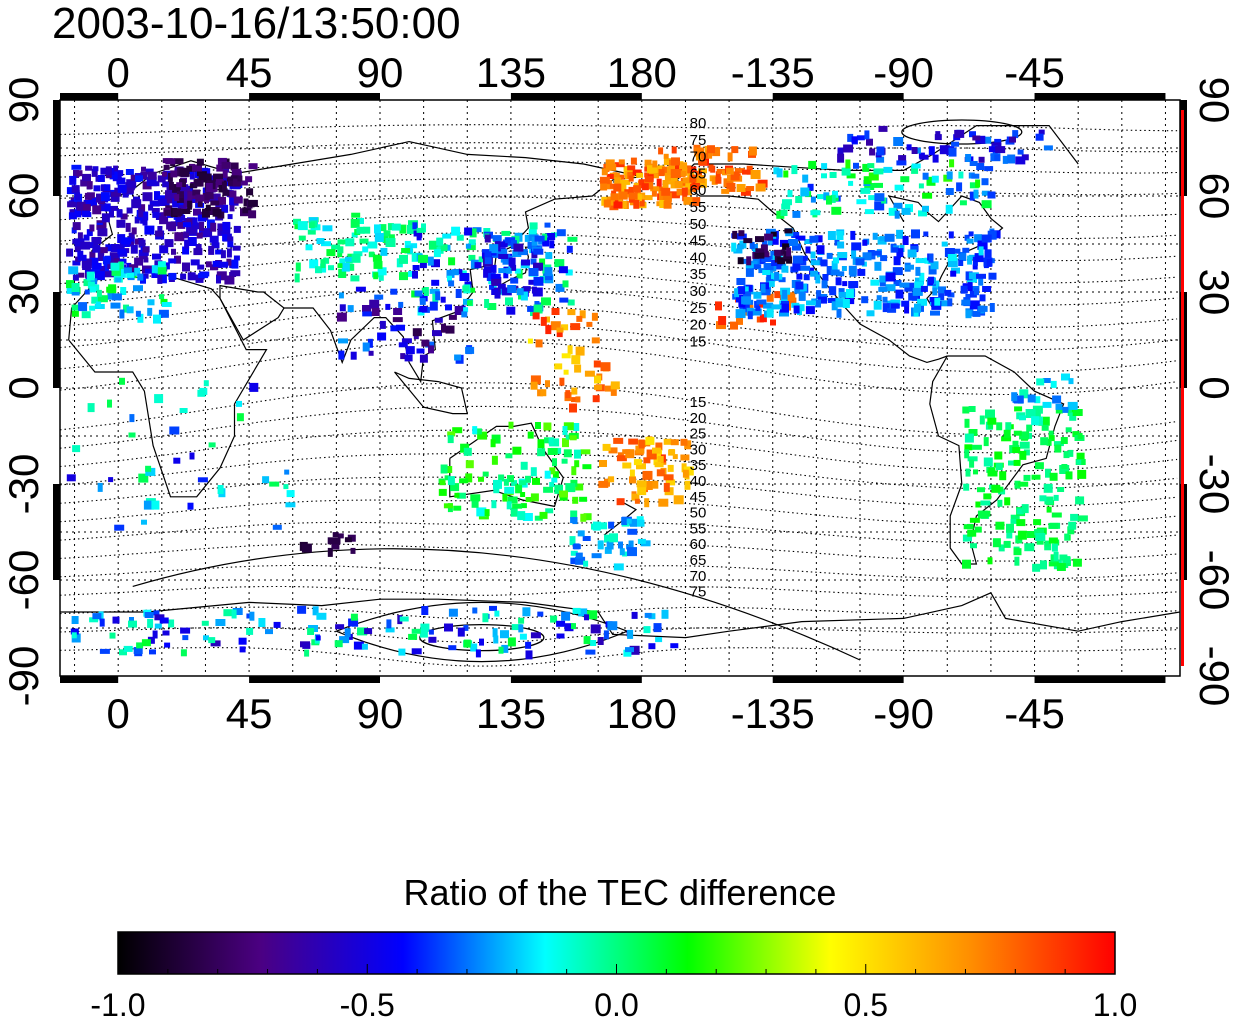 This screenshot has width=1240, height=1024. Describe the element at coordinates (23, 100) in the screenshot. I see `y-tick-label-left: 90` at that location.